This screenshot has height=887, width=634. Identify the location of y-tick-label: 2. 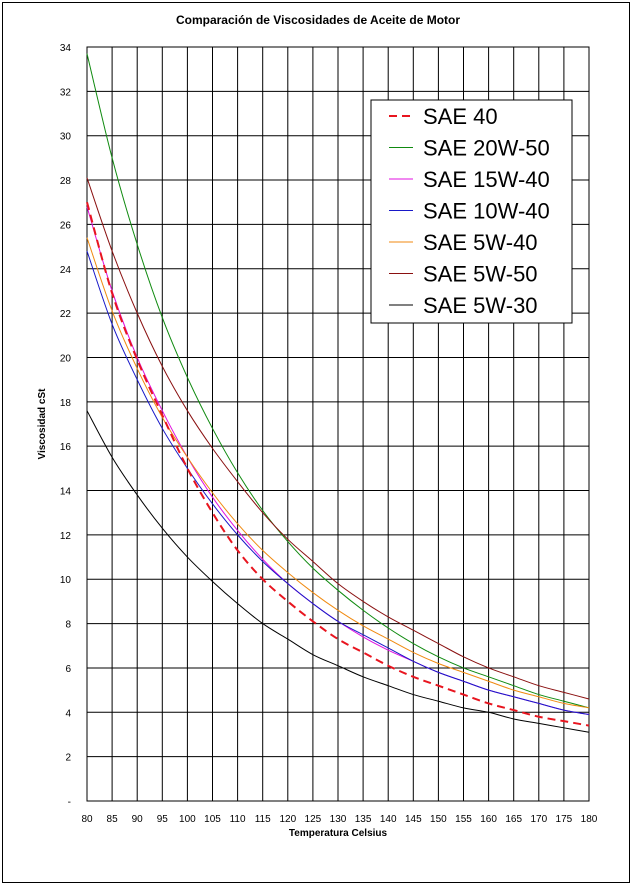
(68, 758).